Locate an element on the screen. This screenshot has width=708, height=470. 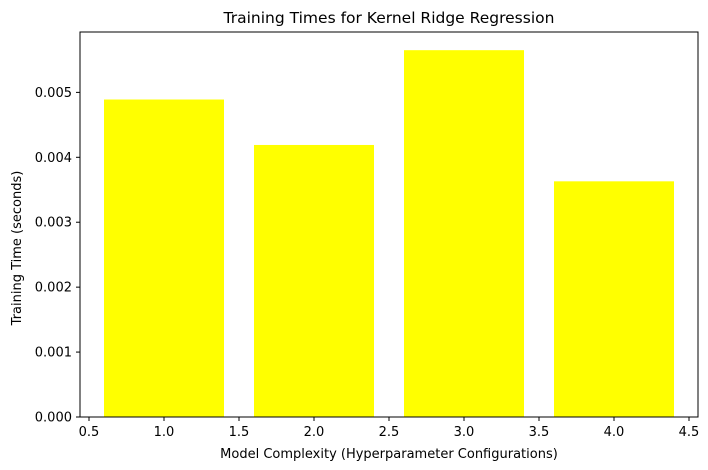
x-tick-label: 2.0 is located at coordinates (314, 432).